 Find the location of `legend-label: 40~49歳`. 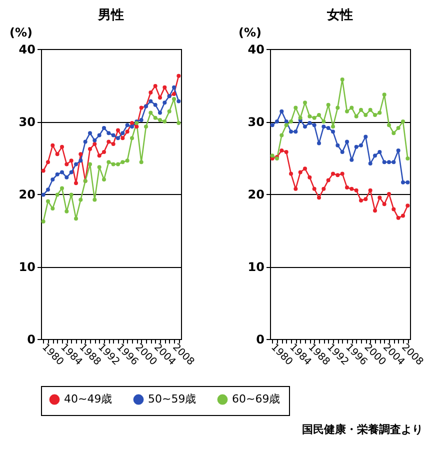

legend-label: 40~49歳 is located at coordinates (88, 399).